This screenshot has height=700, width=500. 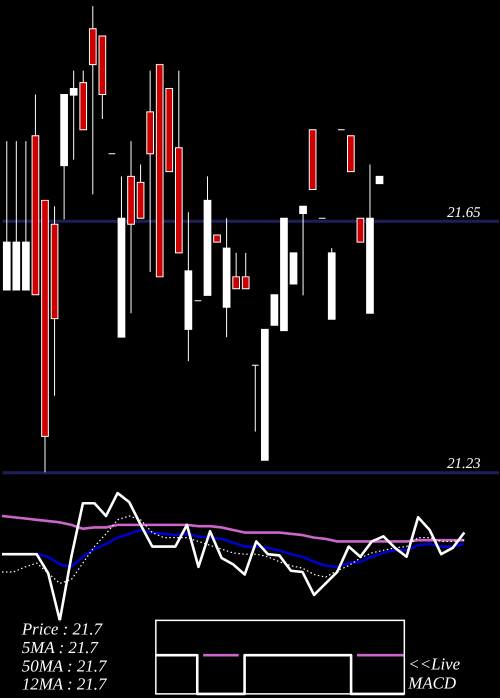 I want to click on y-tick-label: 21.65, so click(x=464, y=212).